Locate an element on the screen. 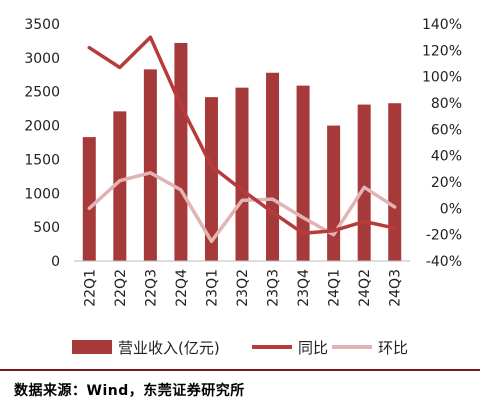 This screenshot has width=480, height=409. x-tick-label: 23Q3 is located at coordinates (274, 288).